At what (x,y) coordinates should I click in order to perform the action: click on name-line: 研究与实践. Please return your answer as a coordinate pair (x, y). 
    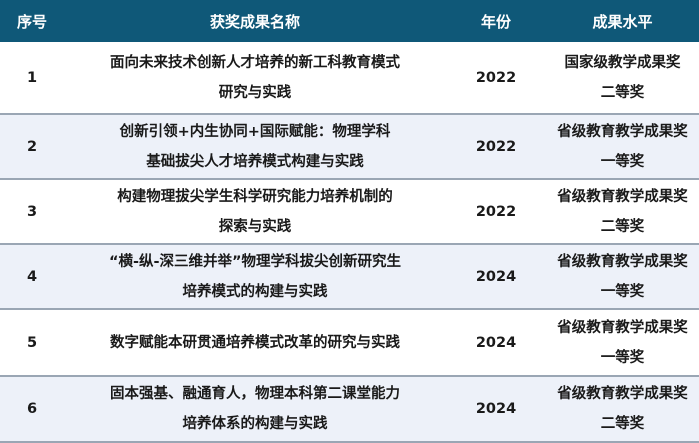
    Looking at the image, I should click on (255, 92).